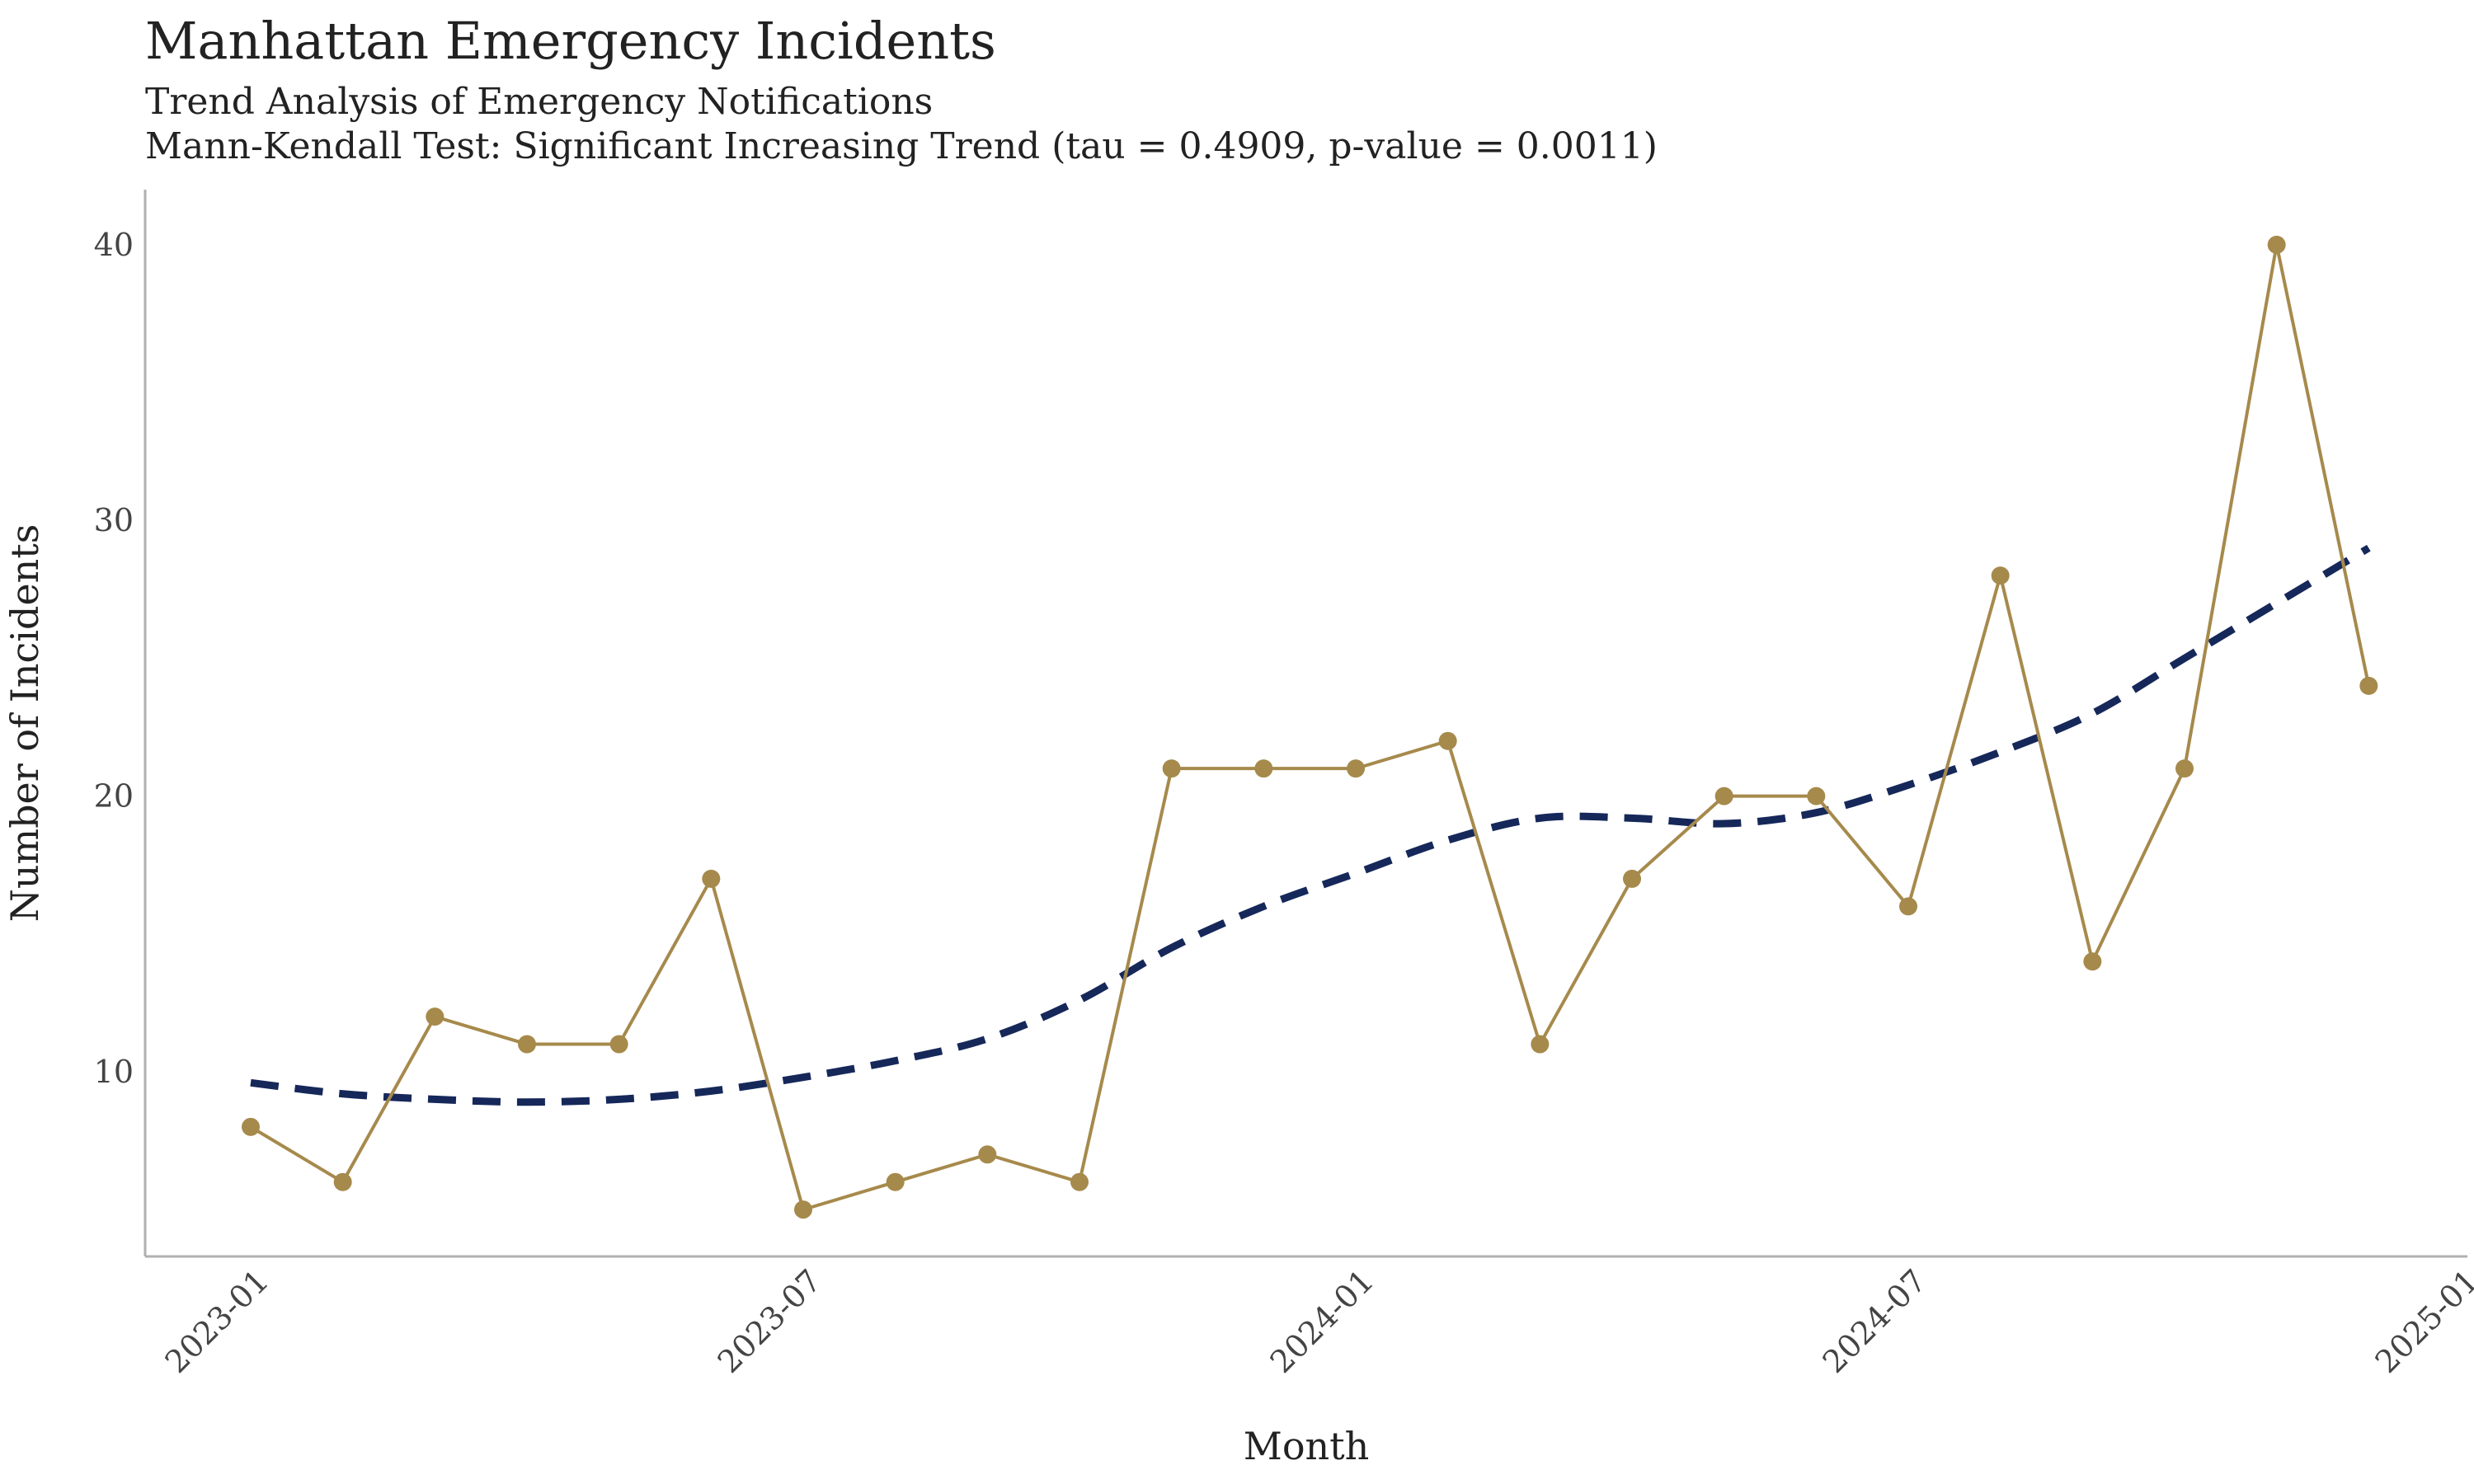 The width and height of the screenshot is (2474, 1484). Describe the element at coordinates (1875, 1321) in the screenshot. I see `x-tick-label-2024-07: 2024-07` at that location.